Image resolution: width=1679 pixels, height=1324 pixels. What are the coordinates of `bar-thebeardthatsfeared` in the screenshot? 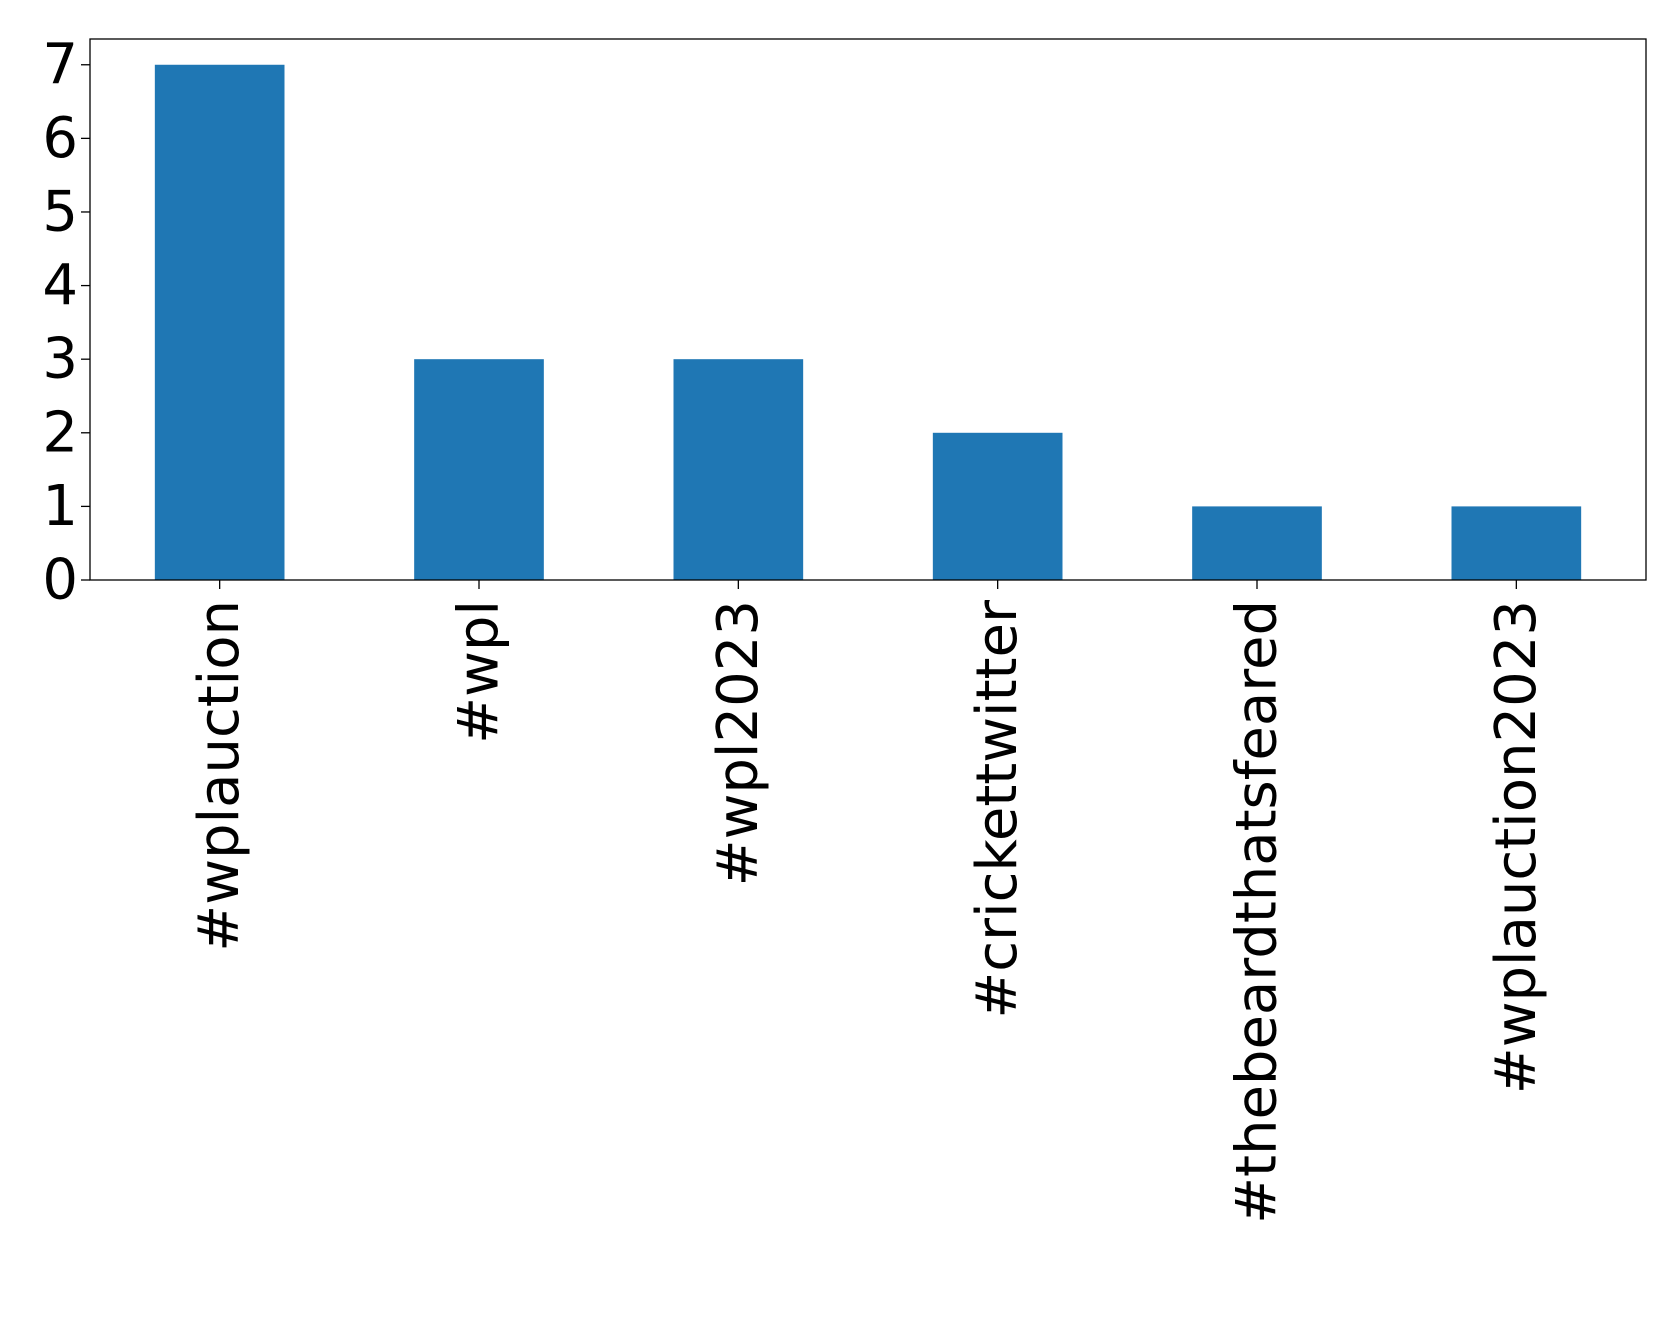 It's located at (1257, 543).